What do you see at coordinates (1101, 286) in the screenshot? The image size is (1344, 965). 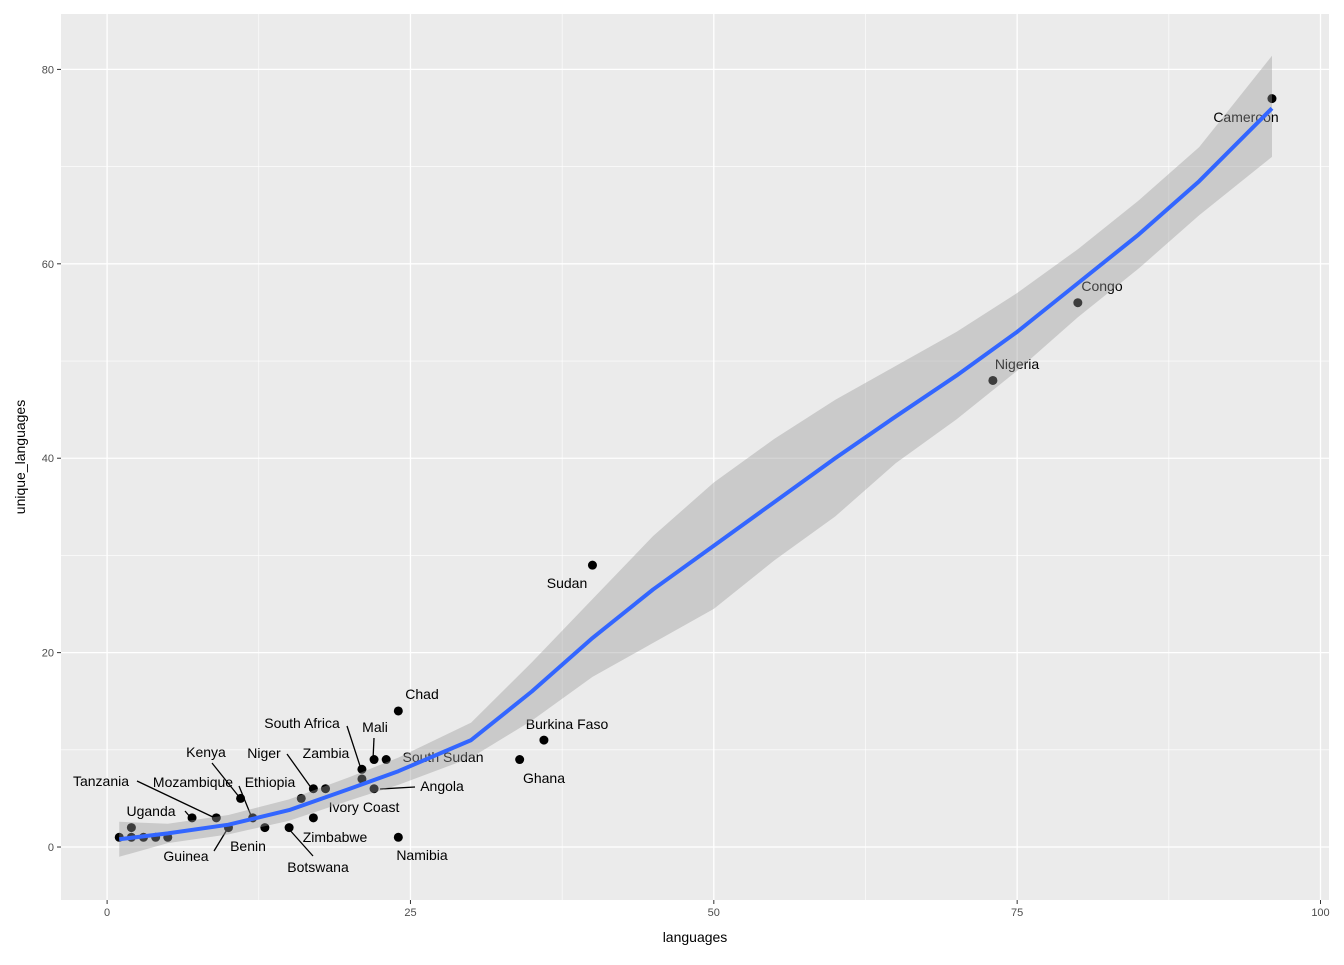 I see `point-label: Congo` at bounding box center [1101, 286].